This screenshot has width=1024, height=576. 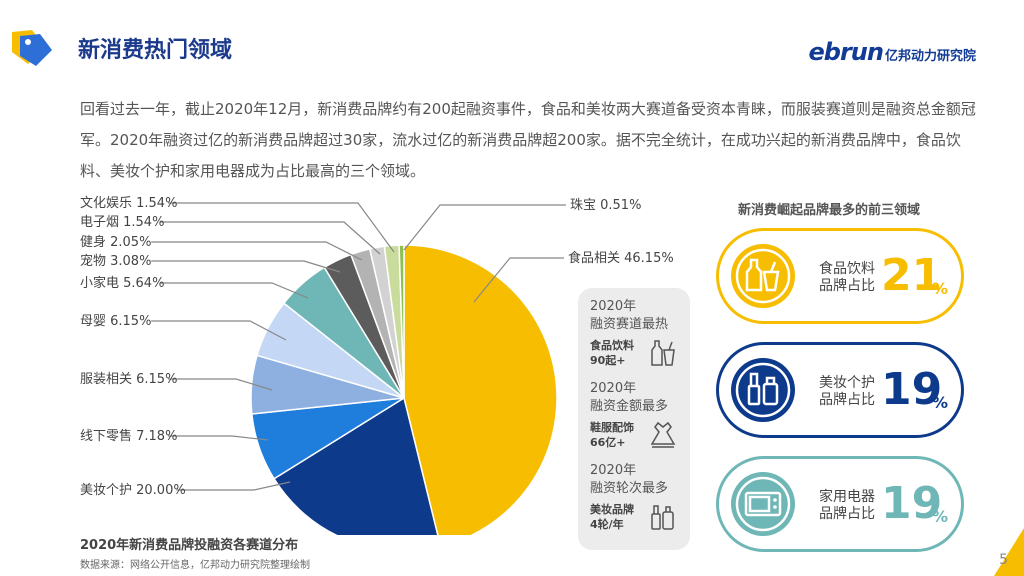 I want to click on hot-group-item: 美妆品牌 4轮/年, so click(x=640, y=517).